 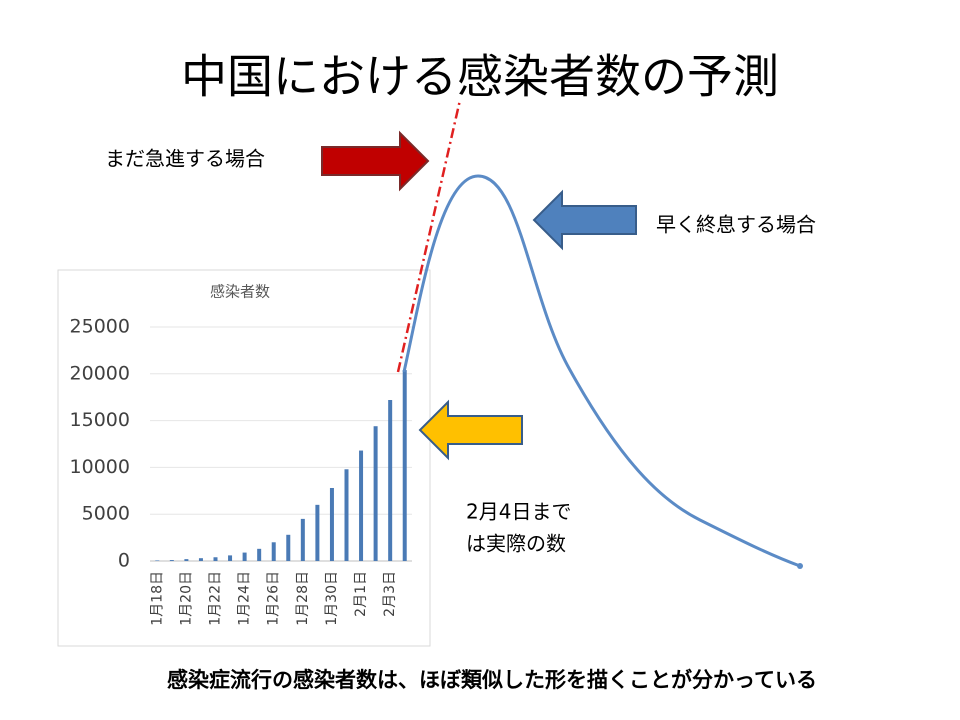 What do you see at coordinates (800, 566) in the screenshot?
I see `curve-end` at bounding box center [800, 566].